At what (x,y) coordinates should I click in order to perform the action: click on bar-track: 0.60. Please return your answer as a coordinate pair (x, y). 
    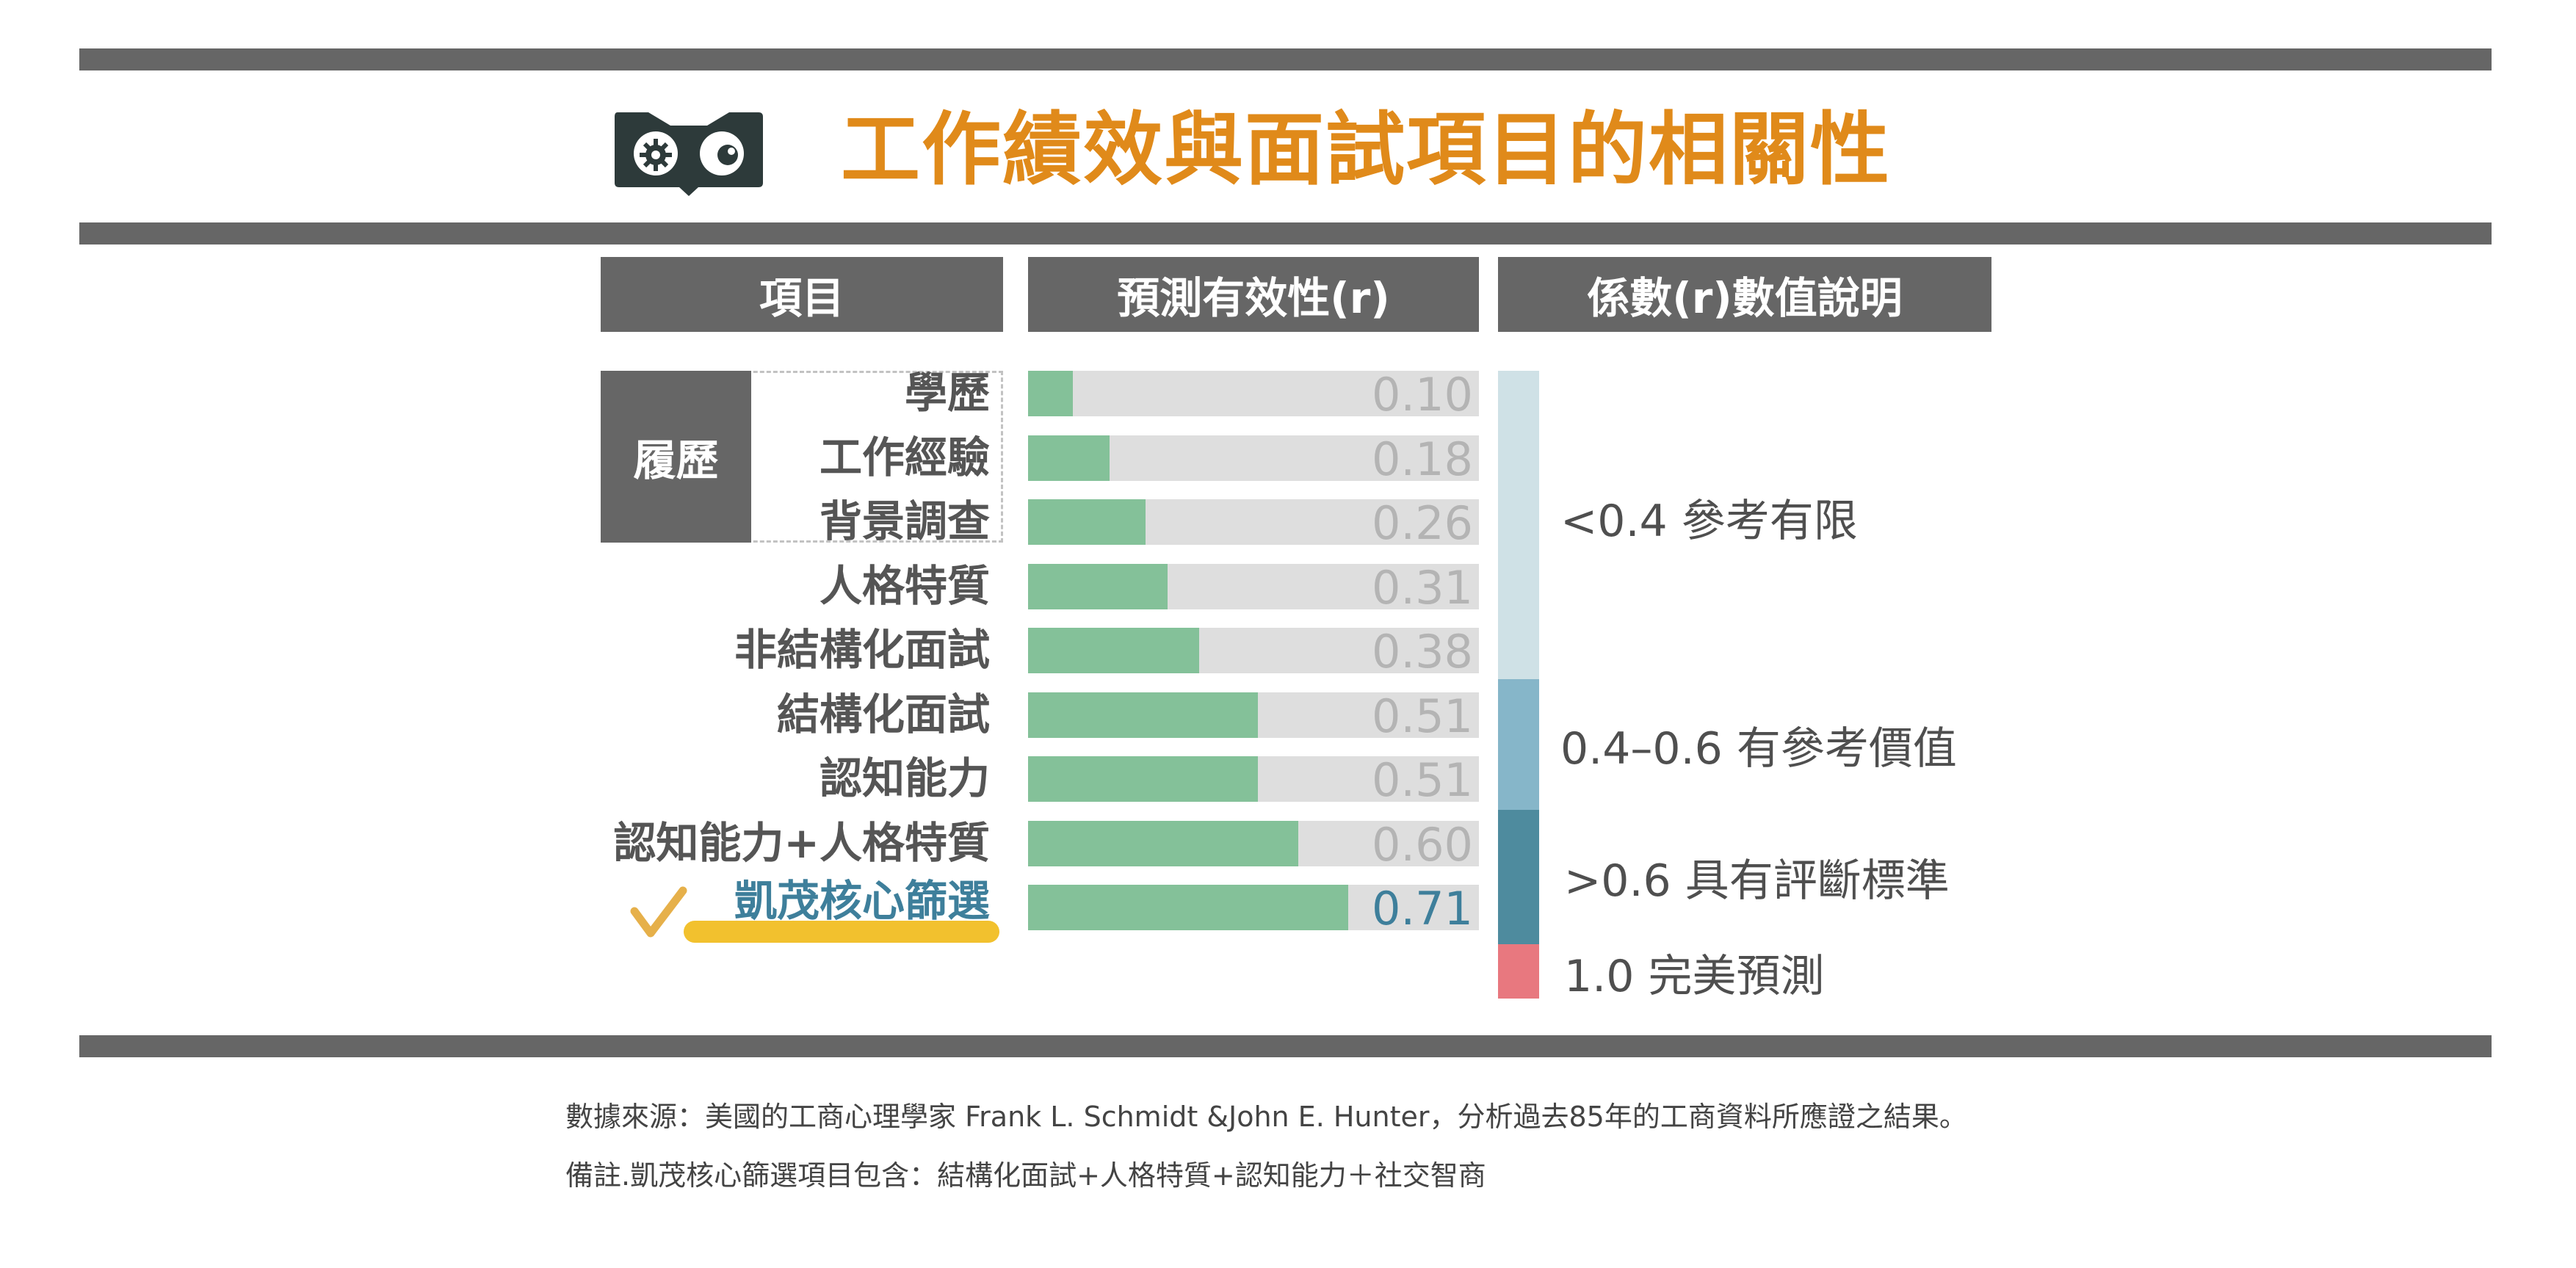
    Looking at the image, I should click on (1253, 844).